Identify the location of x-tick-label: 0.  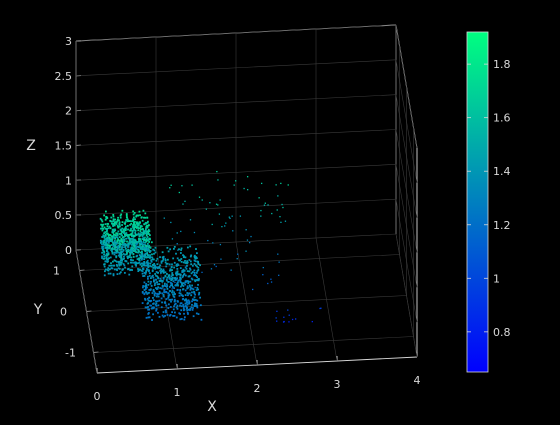
(97, 396).